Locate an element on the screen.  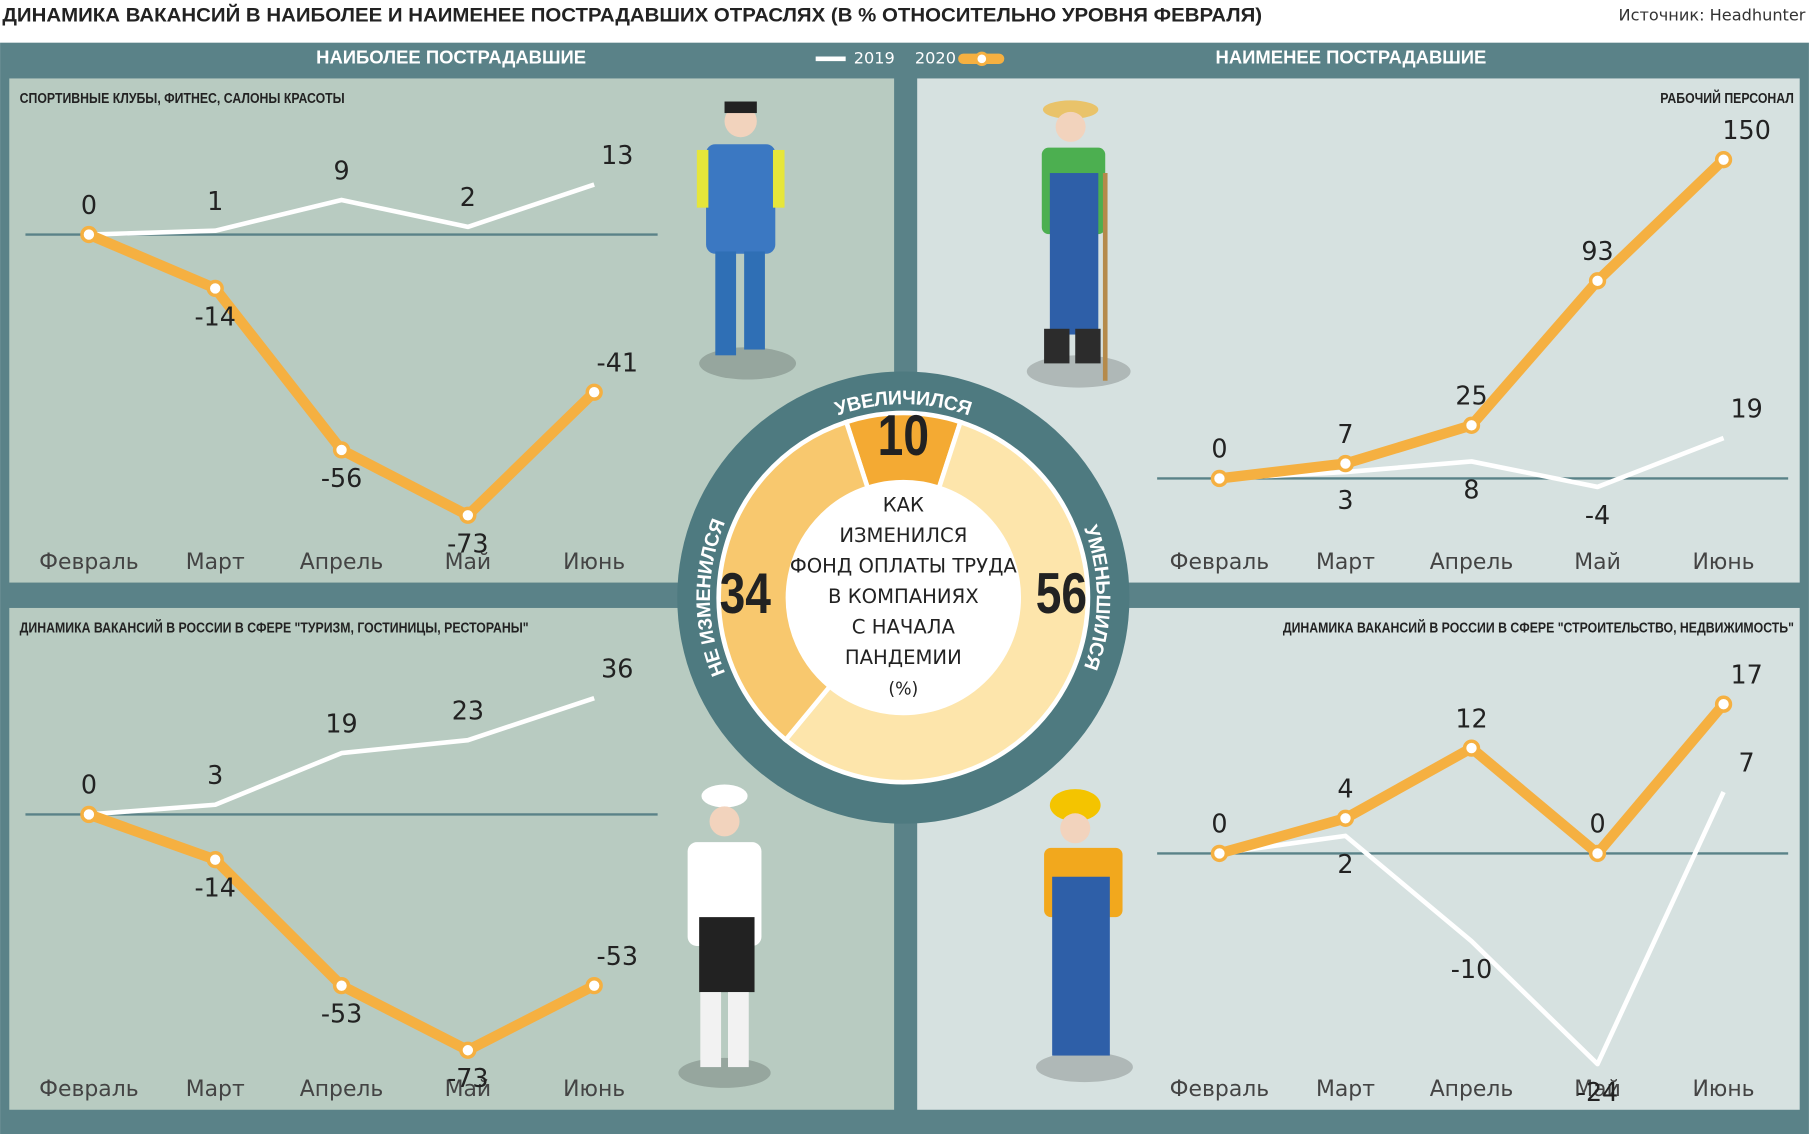
data-label: 8 is located at coordinates (1471, 489).